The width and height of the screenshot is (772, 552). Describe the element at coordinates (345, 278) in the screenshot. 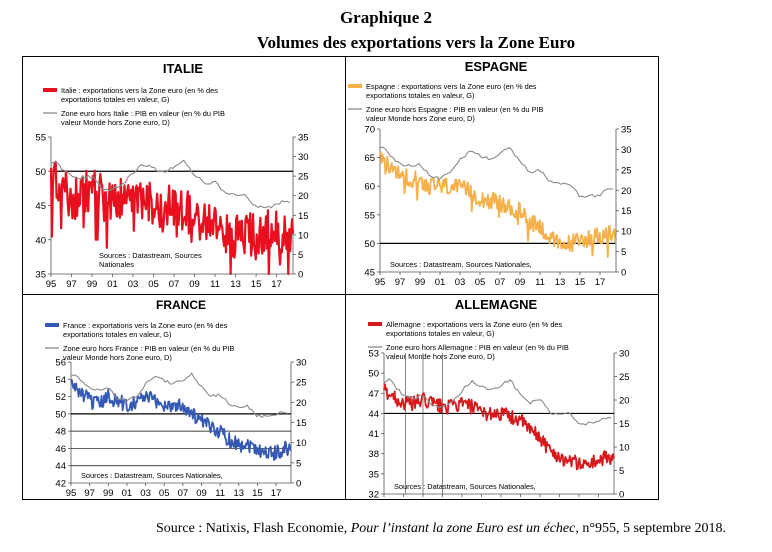

I see `panel-divider-vertical` at that location.